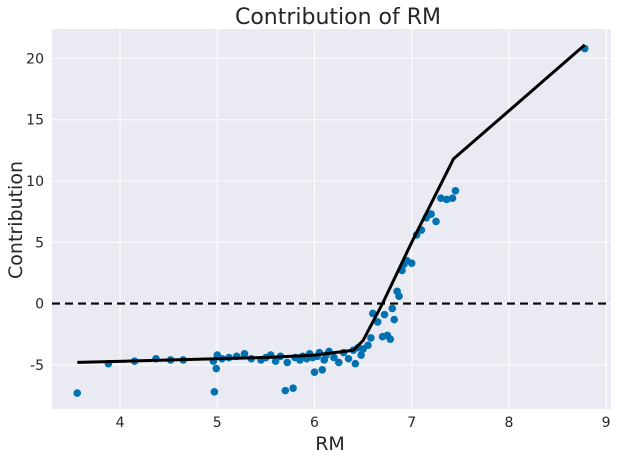 The height and width of the screenshot is (463, 617). I want to click on x-tick-label: 7, so click(411, 423).